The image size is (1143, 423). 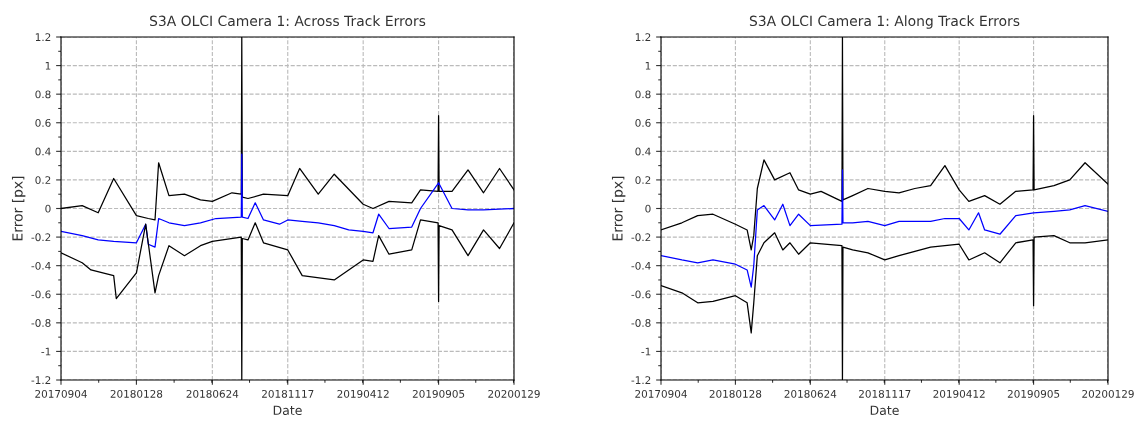 What do you see at coordinates (288, 21) in the screenshot?
I see `chart-title: S3A OLCI Camera 1: Across Track Errors` at bounding box center [288, 21].